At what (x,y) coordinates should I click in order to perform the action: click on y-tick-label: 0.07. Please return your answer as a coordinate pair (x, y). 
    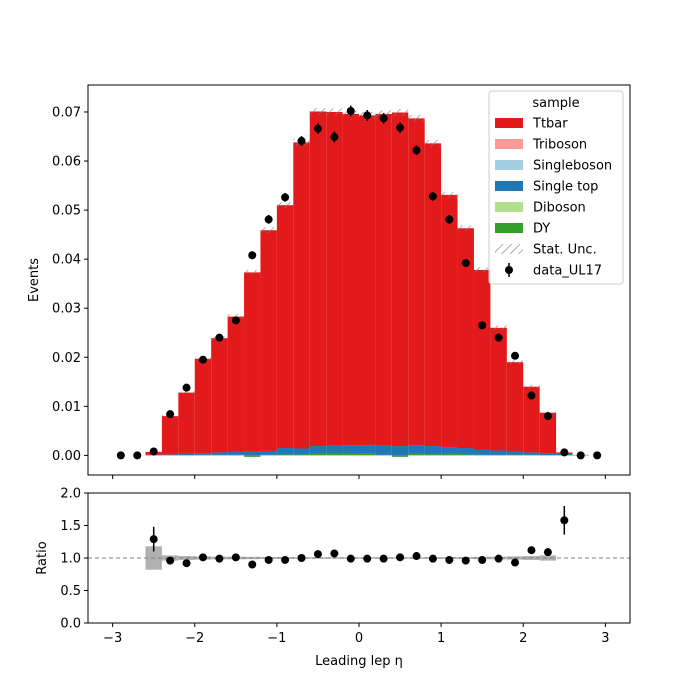
    Looking at the image, I should click on (66, 112).